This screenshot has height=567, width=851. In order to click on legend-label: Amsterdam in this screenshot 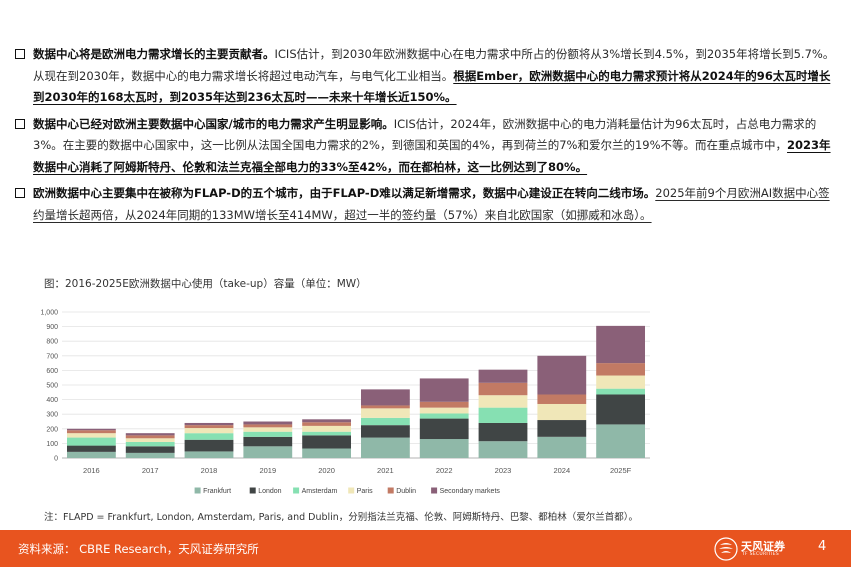, I will do `click(320, 491)`.